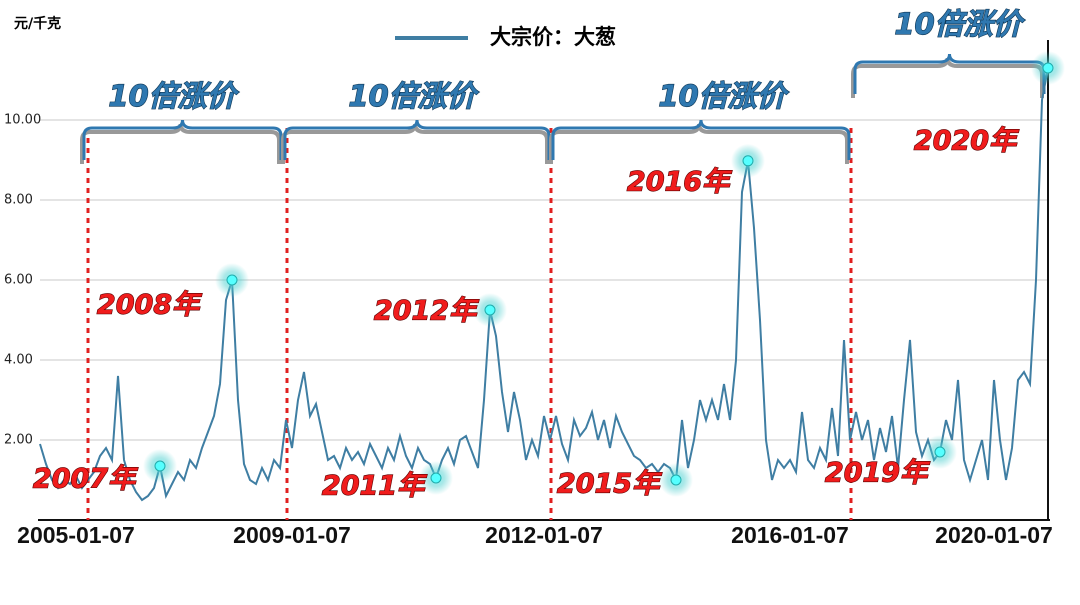 This screenshot has height=605, width=1080. I want to click on year-annotation: 2008年, so click(149, 305).